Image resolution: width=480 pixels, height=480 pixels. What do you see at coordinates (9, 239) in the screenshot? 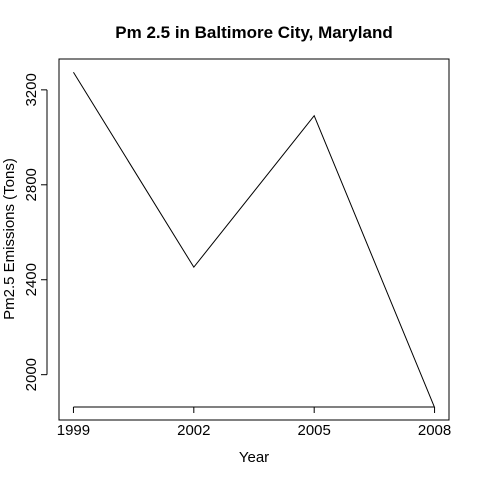
I see `y-axis-label: Pm2.5 Emissions (Tons)` at bounding box center [9, 239].